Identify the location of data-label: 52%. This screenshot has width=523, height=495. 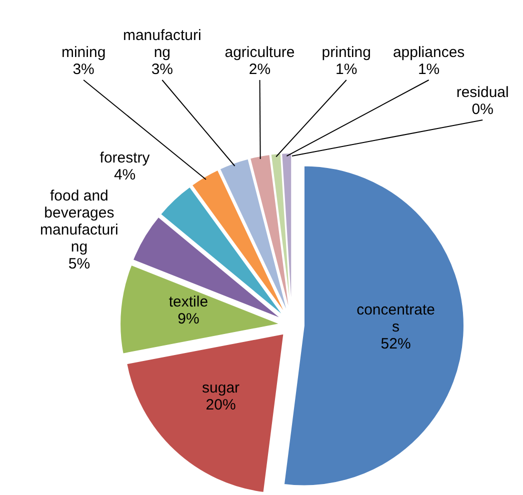
(395, 344).